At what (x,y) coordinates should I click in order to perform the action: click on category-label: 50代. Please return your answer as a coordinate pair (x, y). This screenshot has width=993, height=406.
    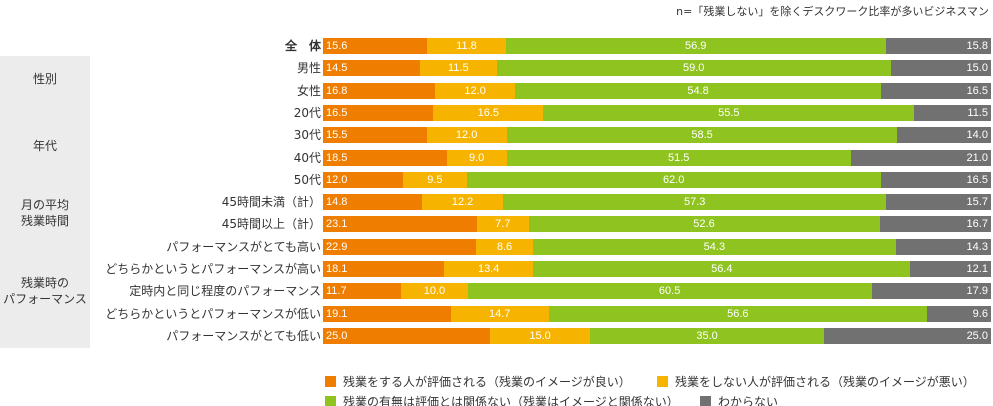
    Looking at the image, I should click on (307, 179).